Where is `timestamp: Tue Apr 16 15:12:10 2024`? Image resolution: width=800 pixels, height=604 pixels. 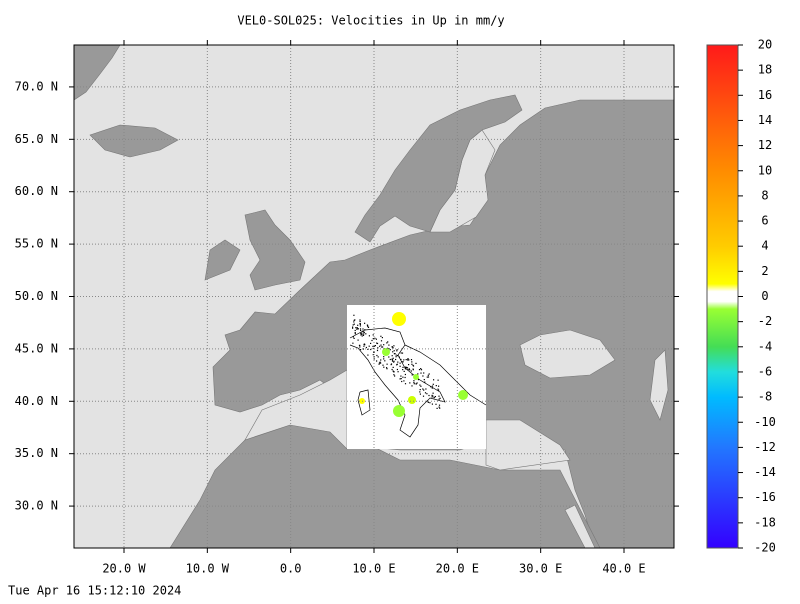 timestamp: Tue Apr 16 15:12:10 2024 is located at coordinates (94, 591).